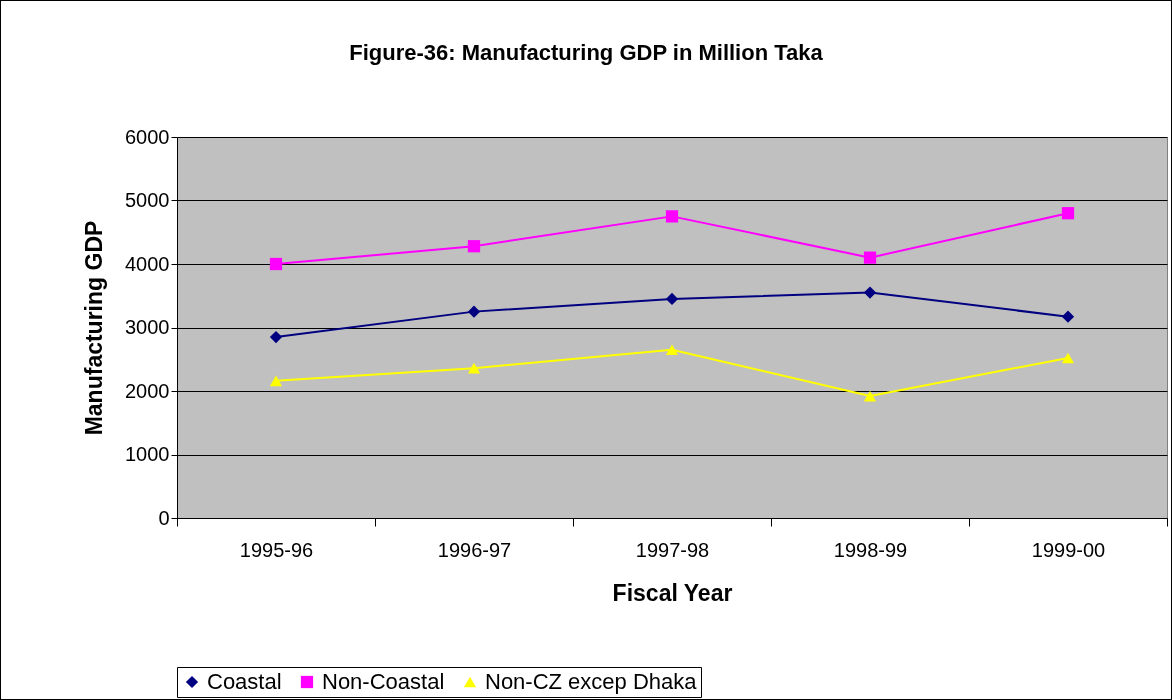  Describe the element at coordinates (672, 592) in the screenshot. I see `x-axis-title: Fiscal Year` at that location.